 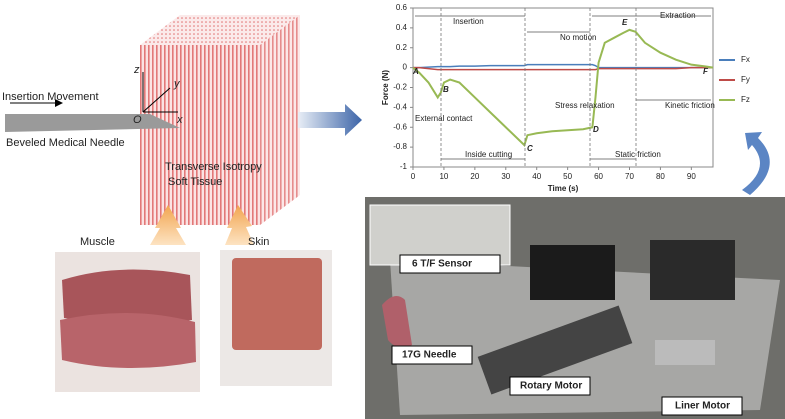 What do you see at coordinates (488, 154) in the screenshot?
I see `annotation: Inside cutting` at bounding box center [488, 154].